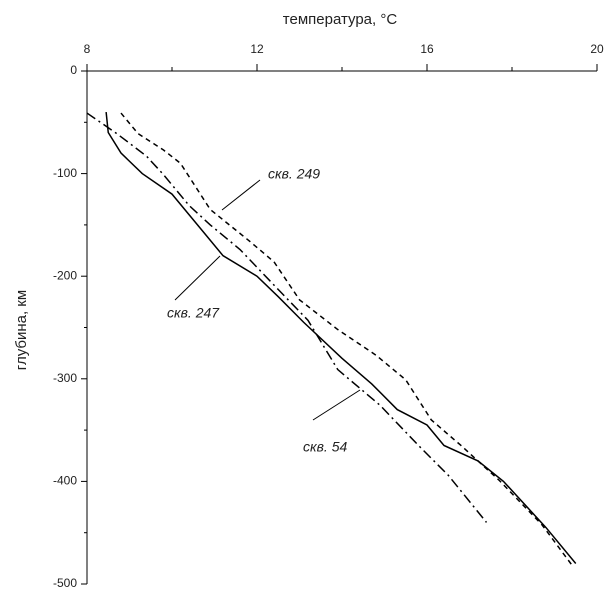 Image resolution: width=606 pixels, height=589 pixels. Describe the element at coordinates (65, 275) in the screenshot. I see `y-tick-label: -200` at that location.